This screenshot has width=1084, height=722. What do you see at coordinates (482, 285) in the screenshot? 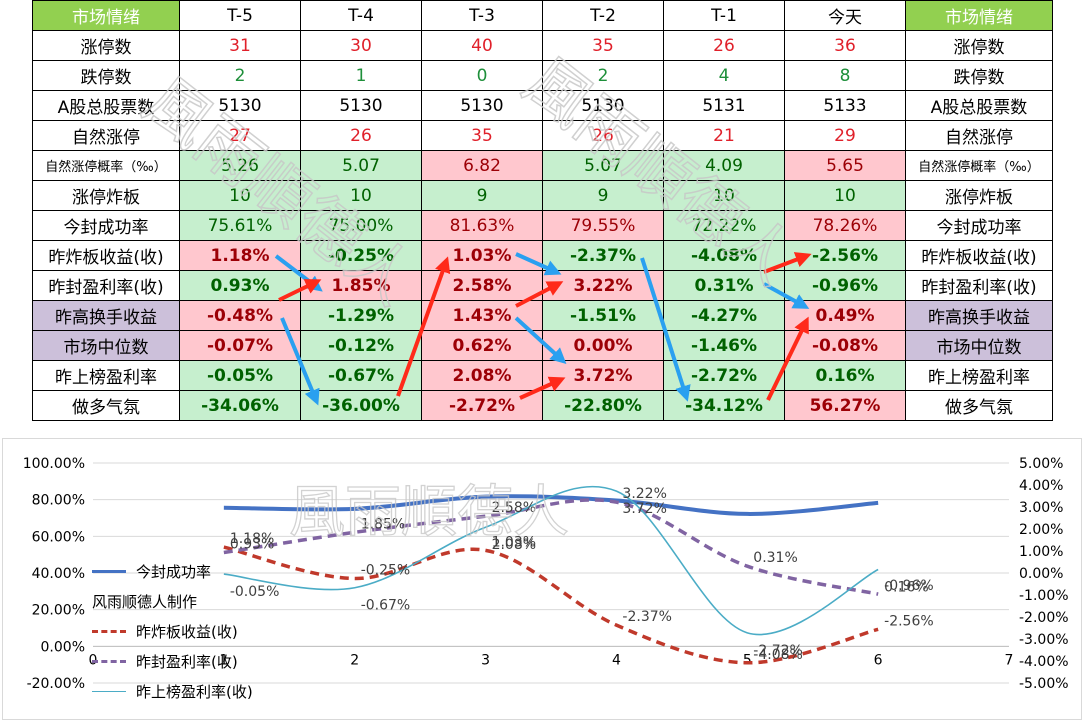
I see `cell: 2.58%` at bounding box center [482, 285].